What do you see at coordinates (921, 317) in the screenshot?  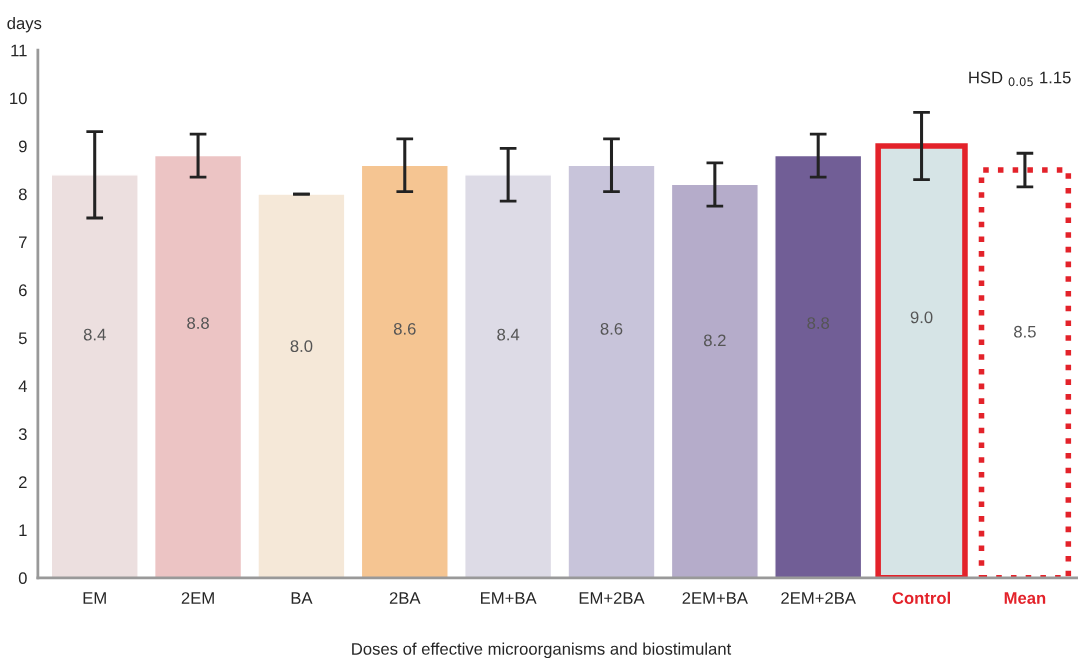 I see `data-label: 9.0` at bounding box center [921, 317].